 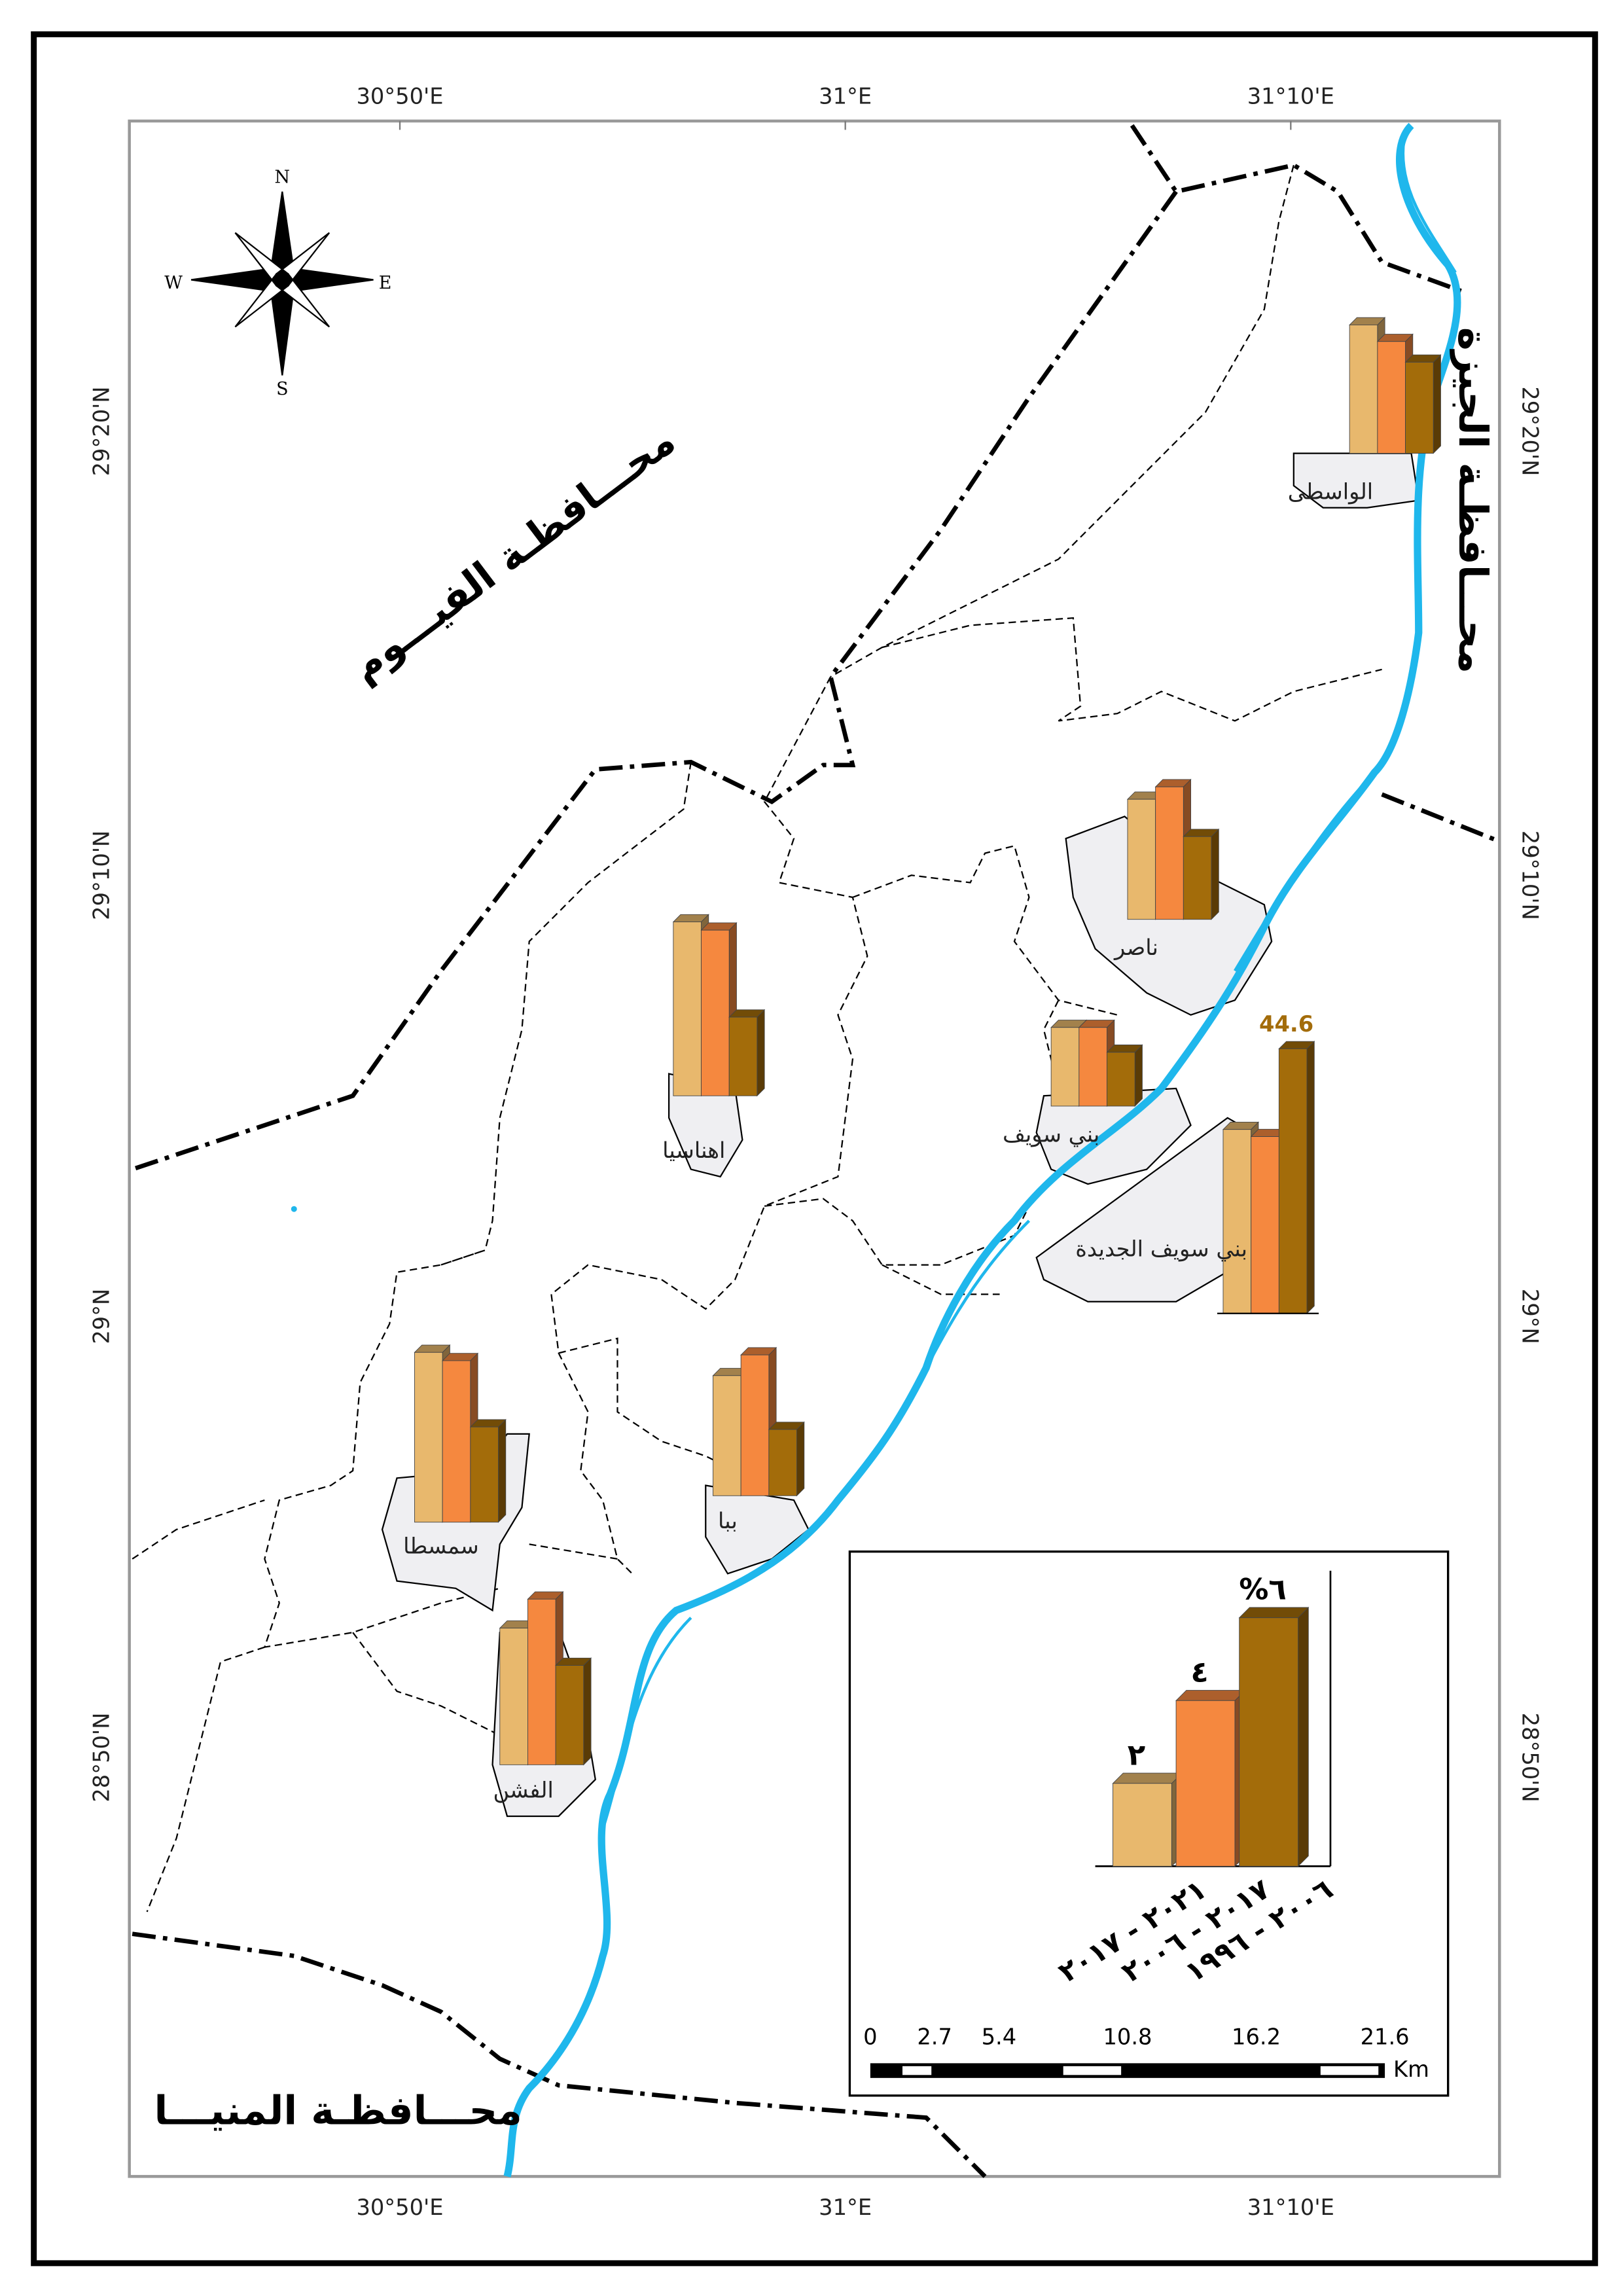 What do you see at coordinates (1286, 1024) in the screenshot?
I see `data-label: 44.6` at bounding box center [1286, 1024].